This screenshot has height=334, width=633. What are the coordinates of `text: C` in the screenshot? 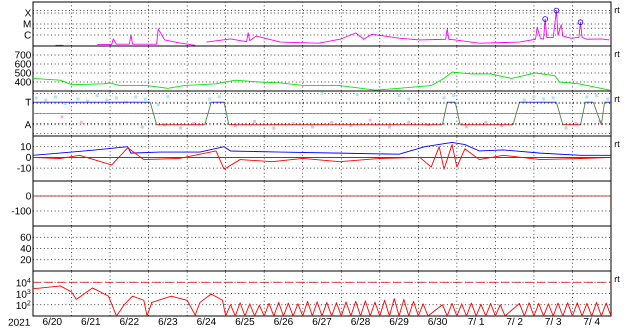 It's located at (27, 35).